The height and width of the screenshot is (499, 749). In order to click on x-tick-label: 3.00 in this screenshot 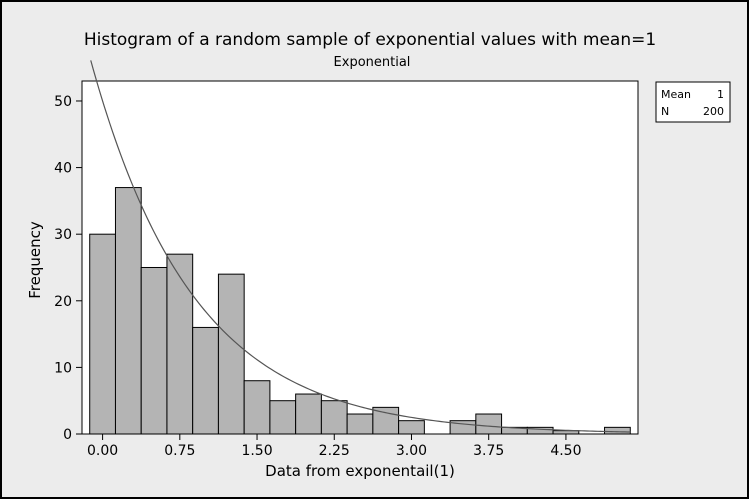, I will do `click(411, 451)`.